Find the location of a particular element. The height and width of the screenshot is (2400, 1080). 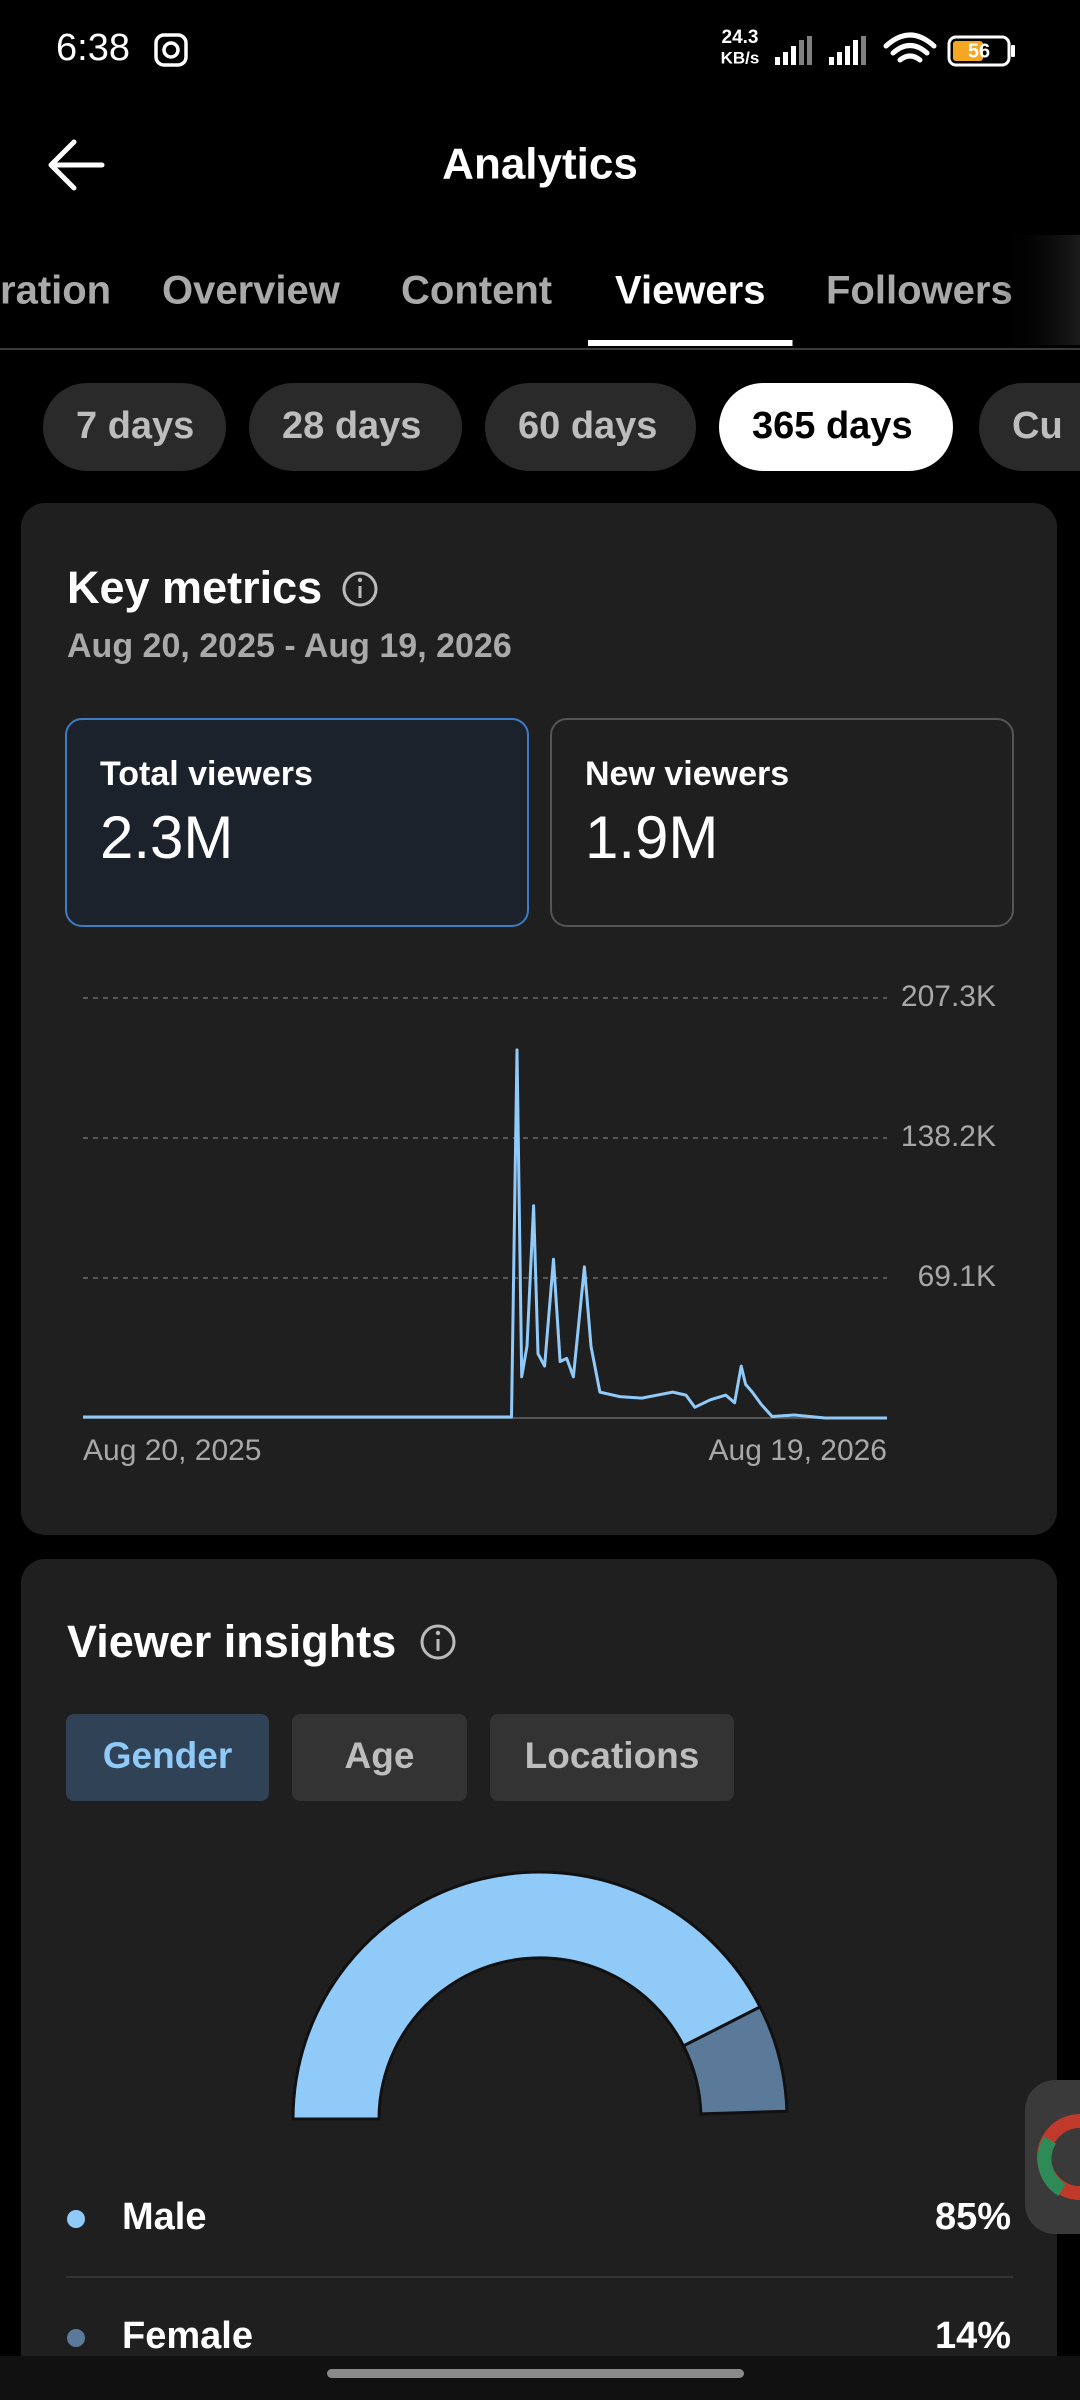

tab-divider is located at coordinates (540, 349).